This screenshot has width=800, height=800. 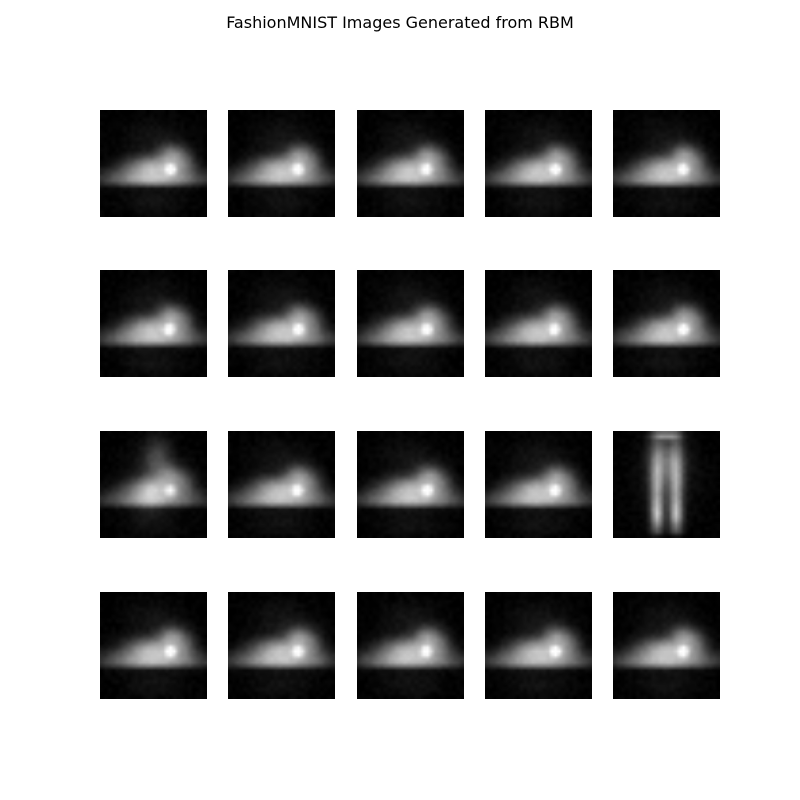 I want to click on figure-title: FashionMNIST Images Generated from RBM, so click(x=400, y=22).